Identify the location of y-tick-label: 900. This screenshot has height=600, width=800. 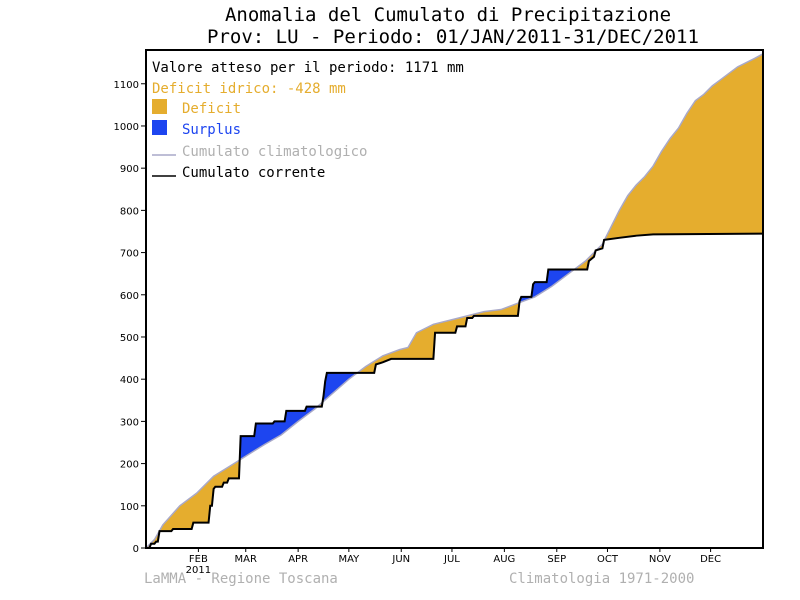
(129, 169).